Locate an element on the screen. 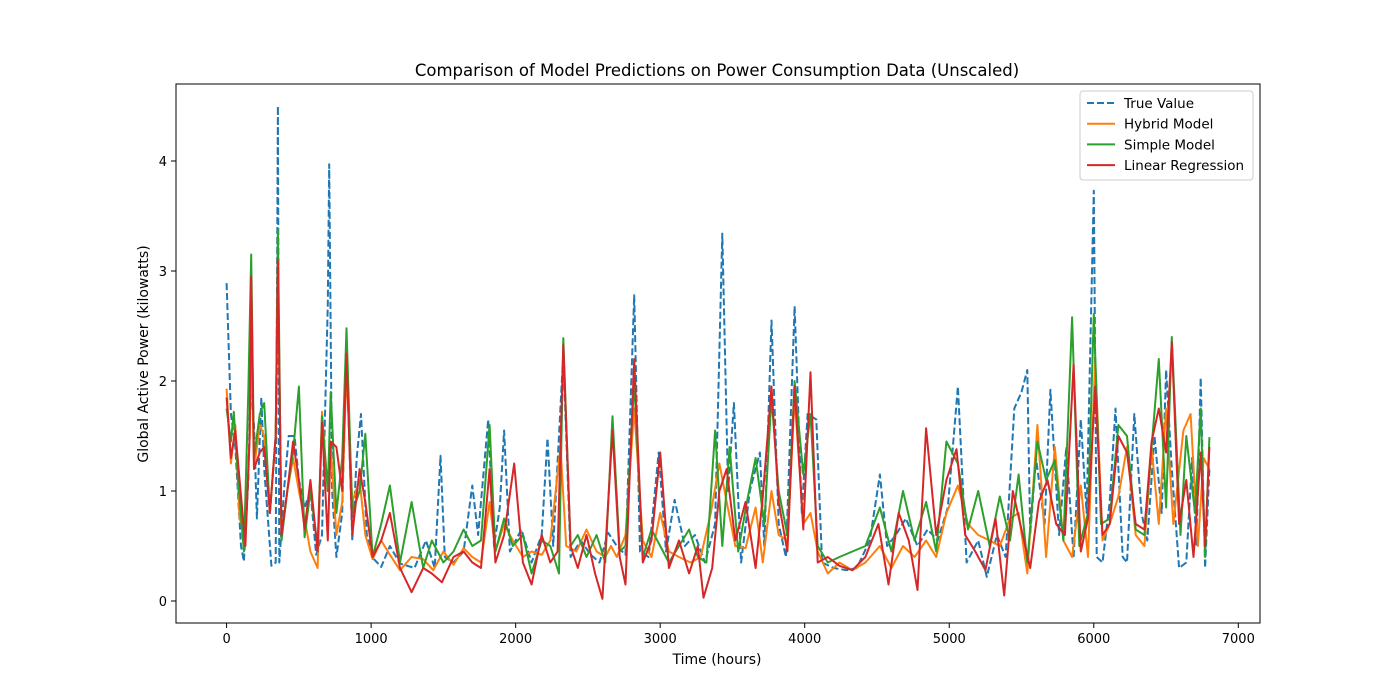 The image size is (1400, 700). y-tick-label: 2 is located at coordinates (163, 382).